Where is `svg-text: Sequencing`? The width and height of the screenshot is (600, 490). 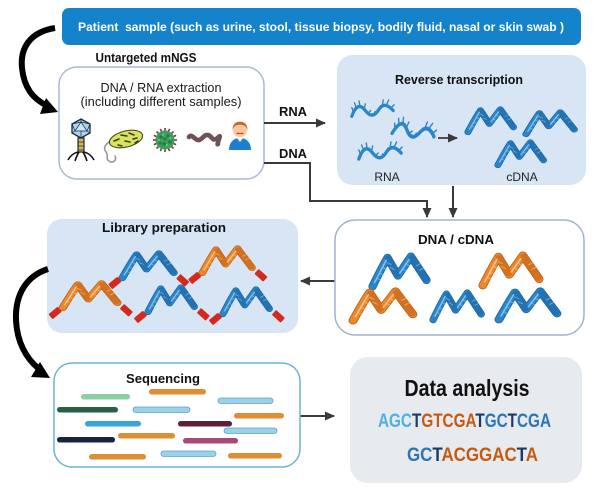 svg-text: Sequencing is located at coordinates (163, 378).